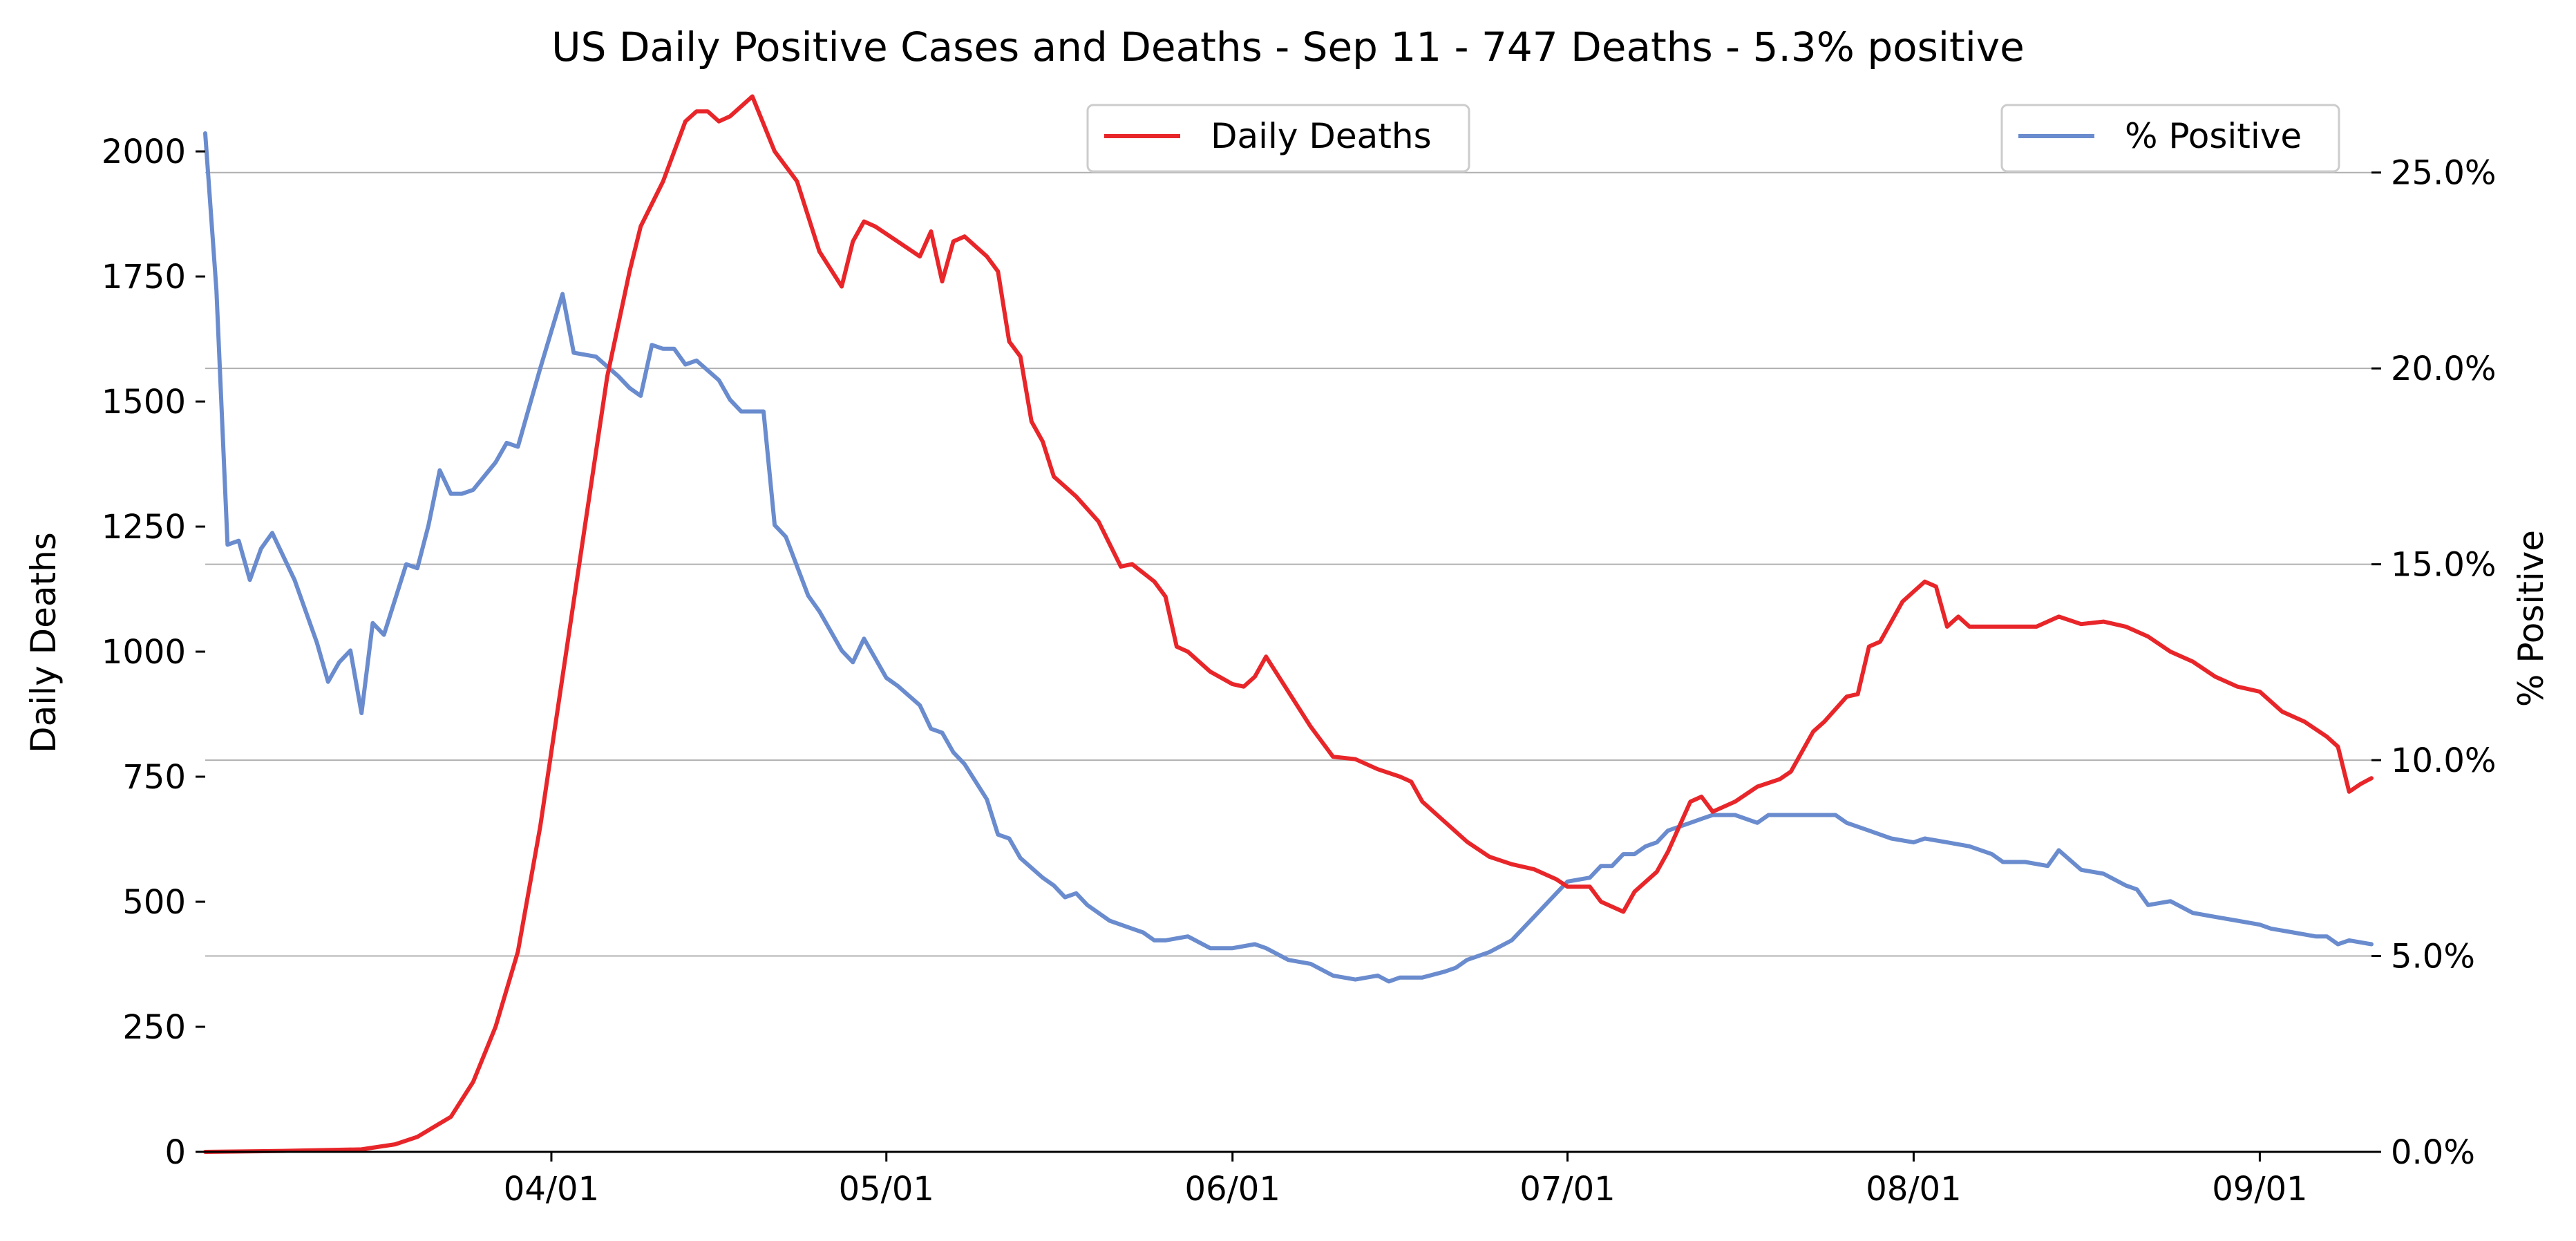 The width and height of the screenshot is (2576, 1241). Describe the element at coordinates (1567, 1189) in the screenshot. I see `x-tick-label: 07/01` at that location.